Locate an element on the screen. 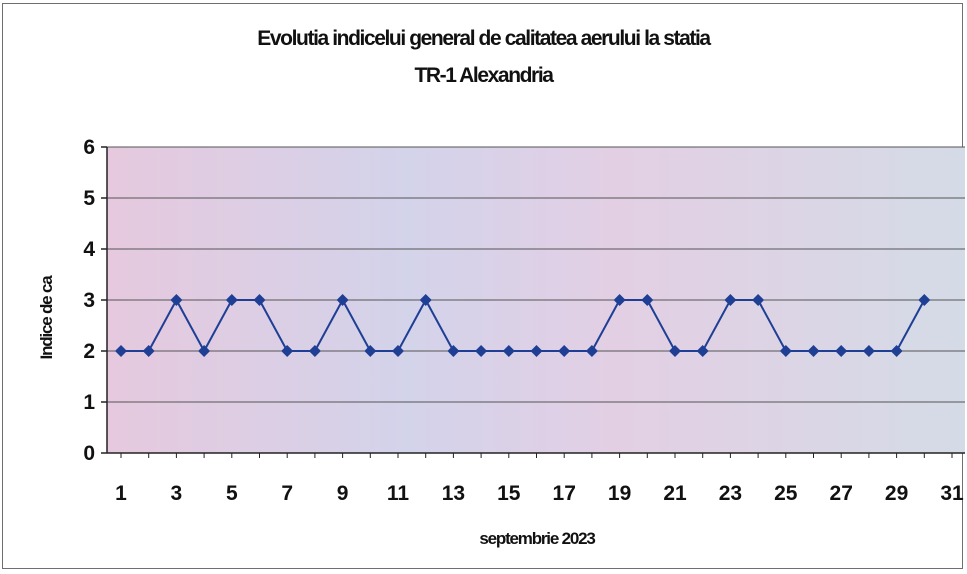 This screenshot has height=574, width=967. x-tick-label: 7 is located at coordinates (287, 493).